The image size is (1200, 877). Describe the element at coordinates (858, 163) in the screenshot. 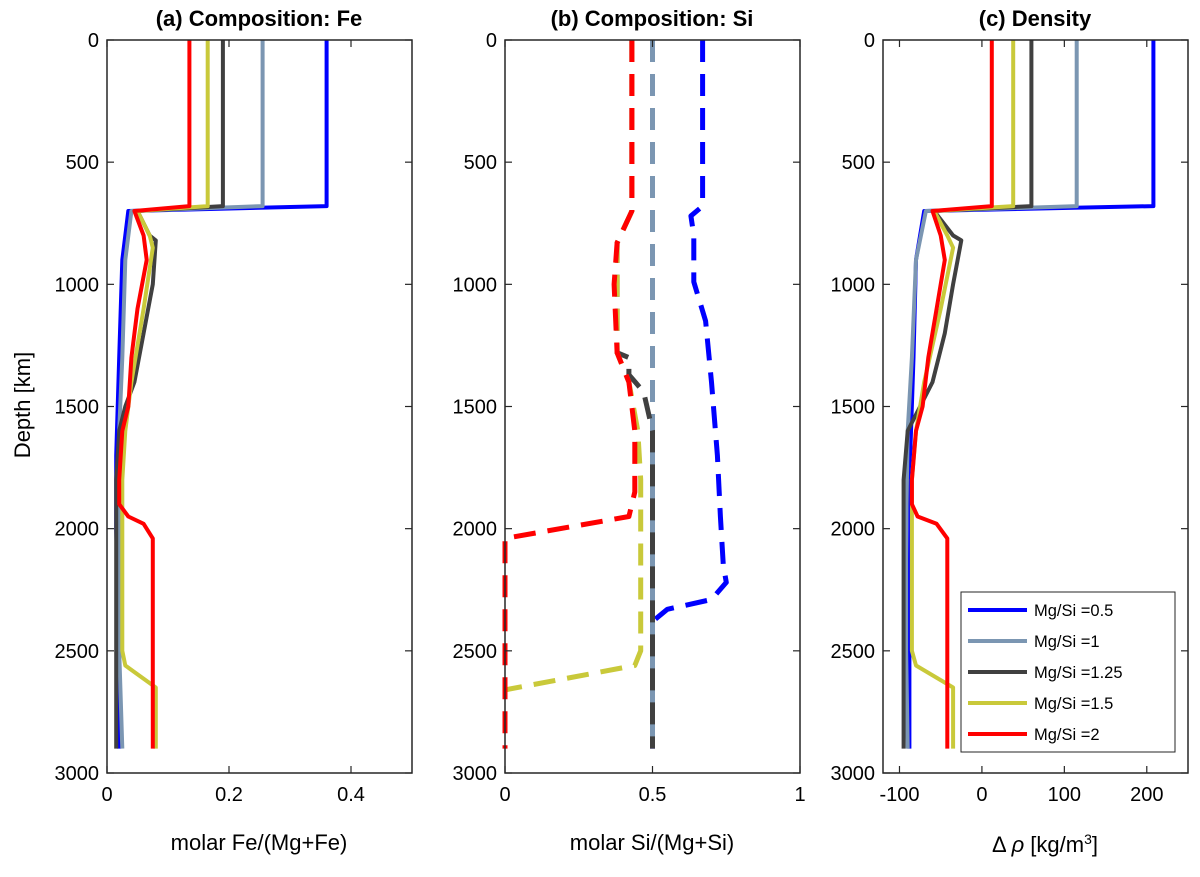

I see `y-tick-label-c: 500` at that location.